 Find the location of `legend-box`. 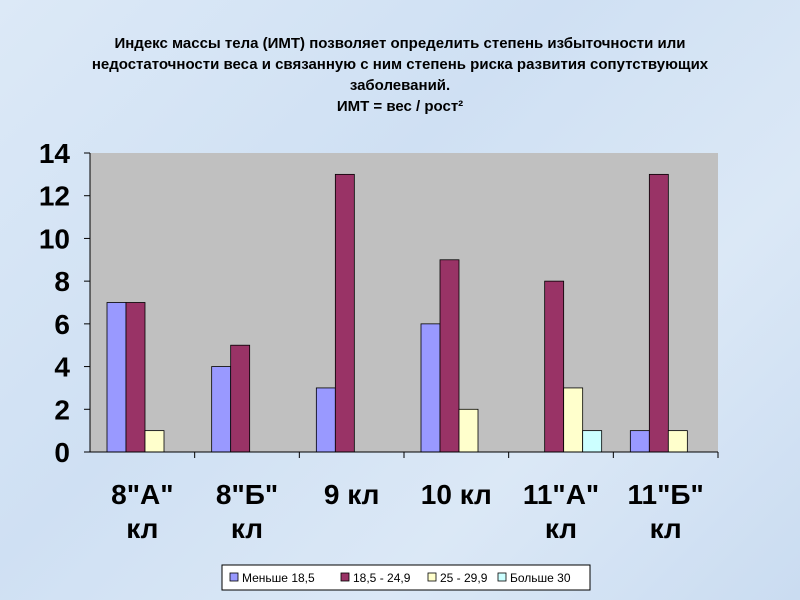

legend-box is located at coordinates (406, 577).